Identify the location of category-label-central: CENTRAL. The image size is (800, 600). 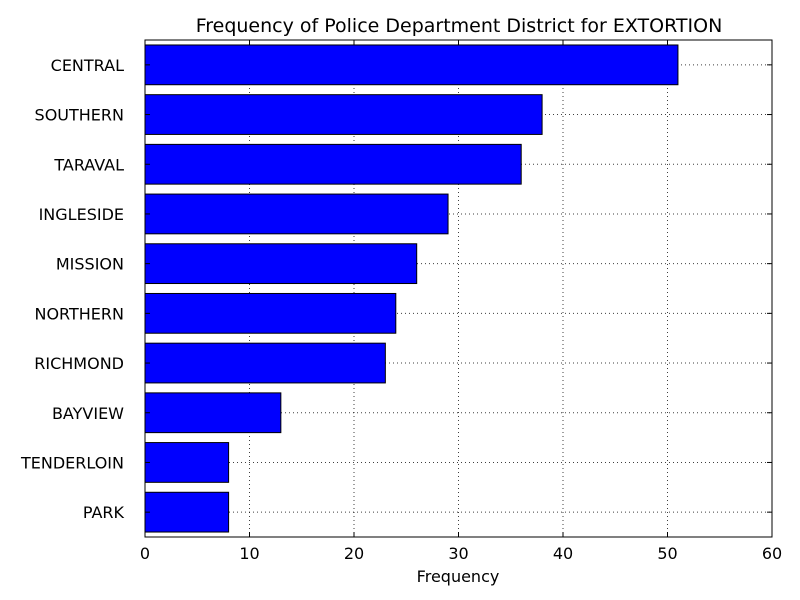
(87, 65).